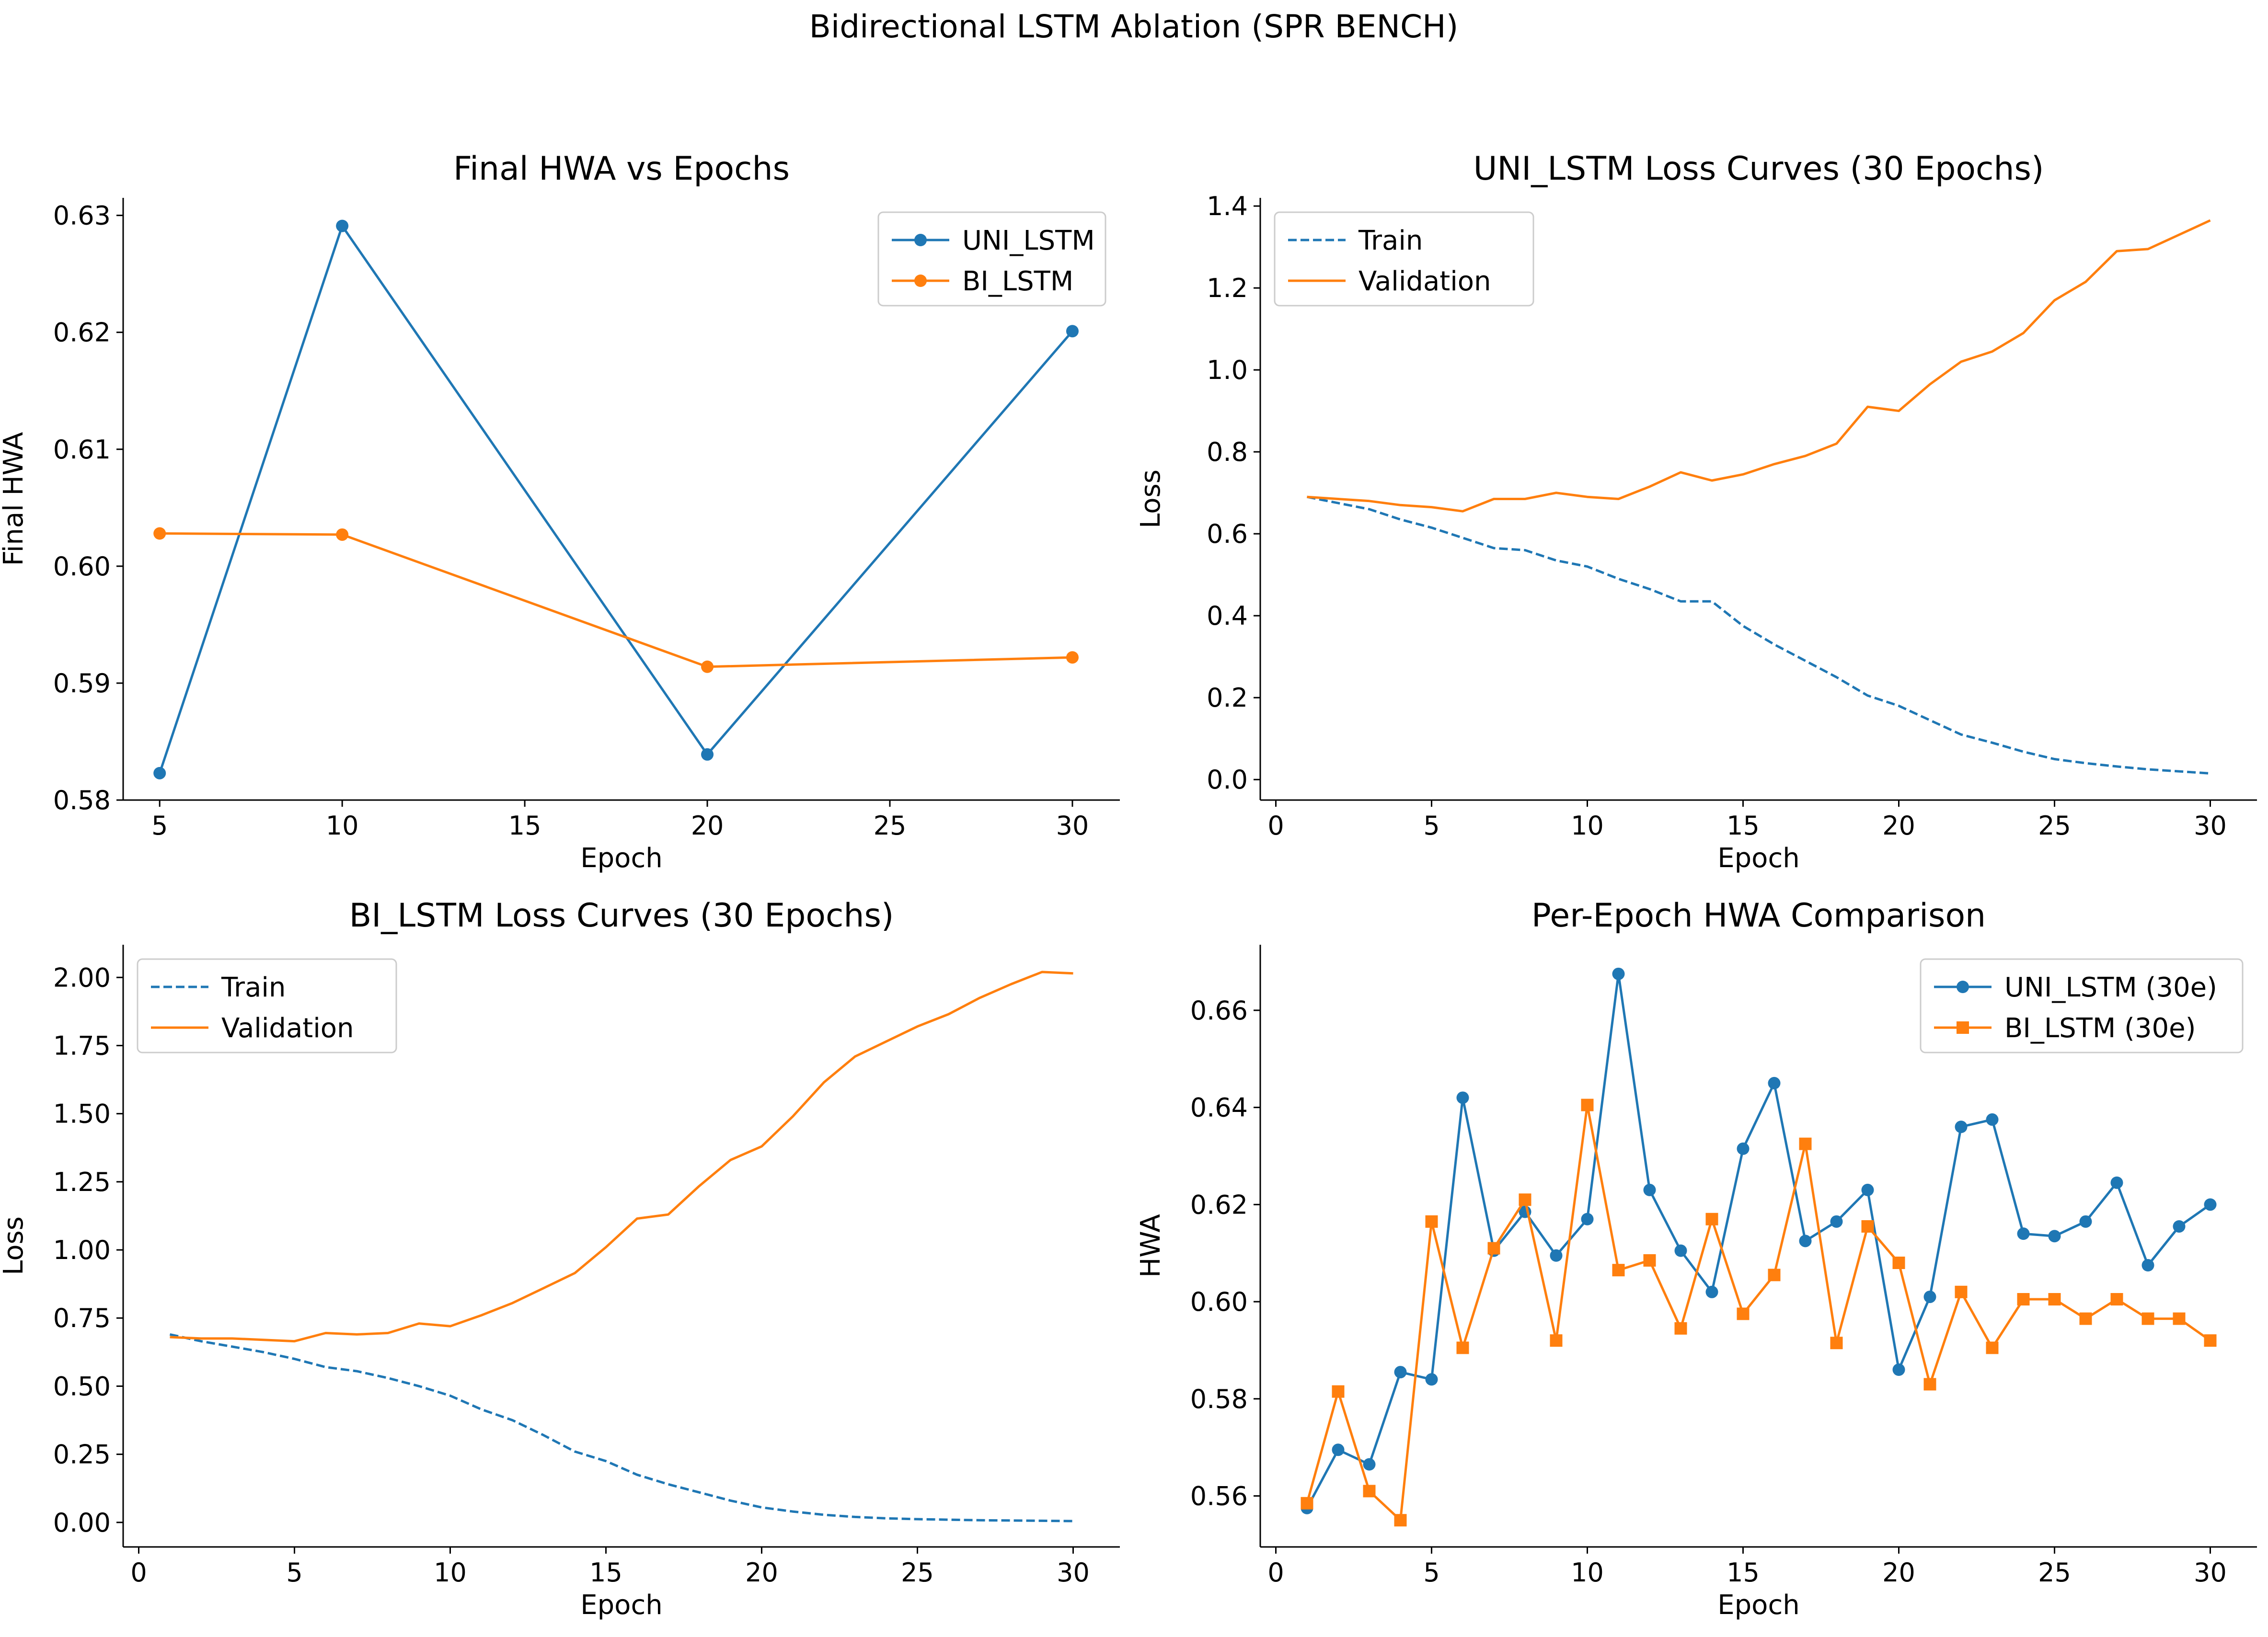 The width and height of the screenshot is (2268, 1637). Describe the element at coordinates (82, 1455) in the screenshot. I see `y-tick-label: 0.25` at that location.